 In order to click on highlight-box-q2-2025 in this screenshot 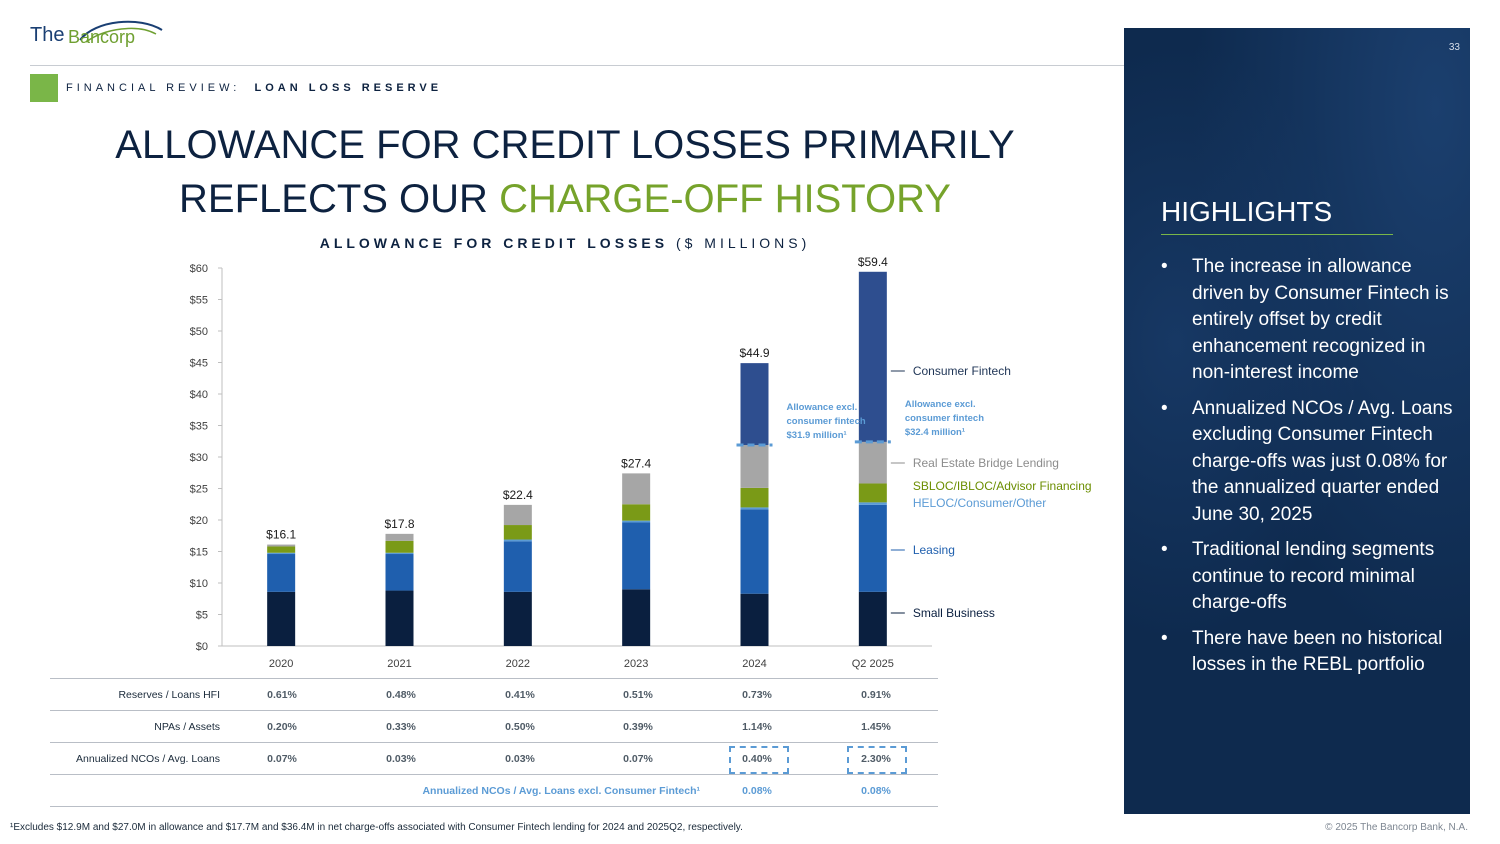, I will do `click(877, 760)`.